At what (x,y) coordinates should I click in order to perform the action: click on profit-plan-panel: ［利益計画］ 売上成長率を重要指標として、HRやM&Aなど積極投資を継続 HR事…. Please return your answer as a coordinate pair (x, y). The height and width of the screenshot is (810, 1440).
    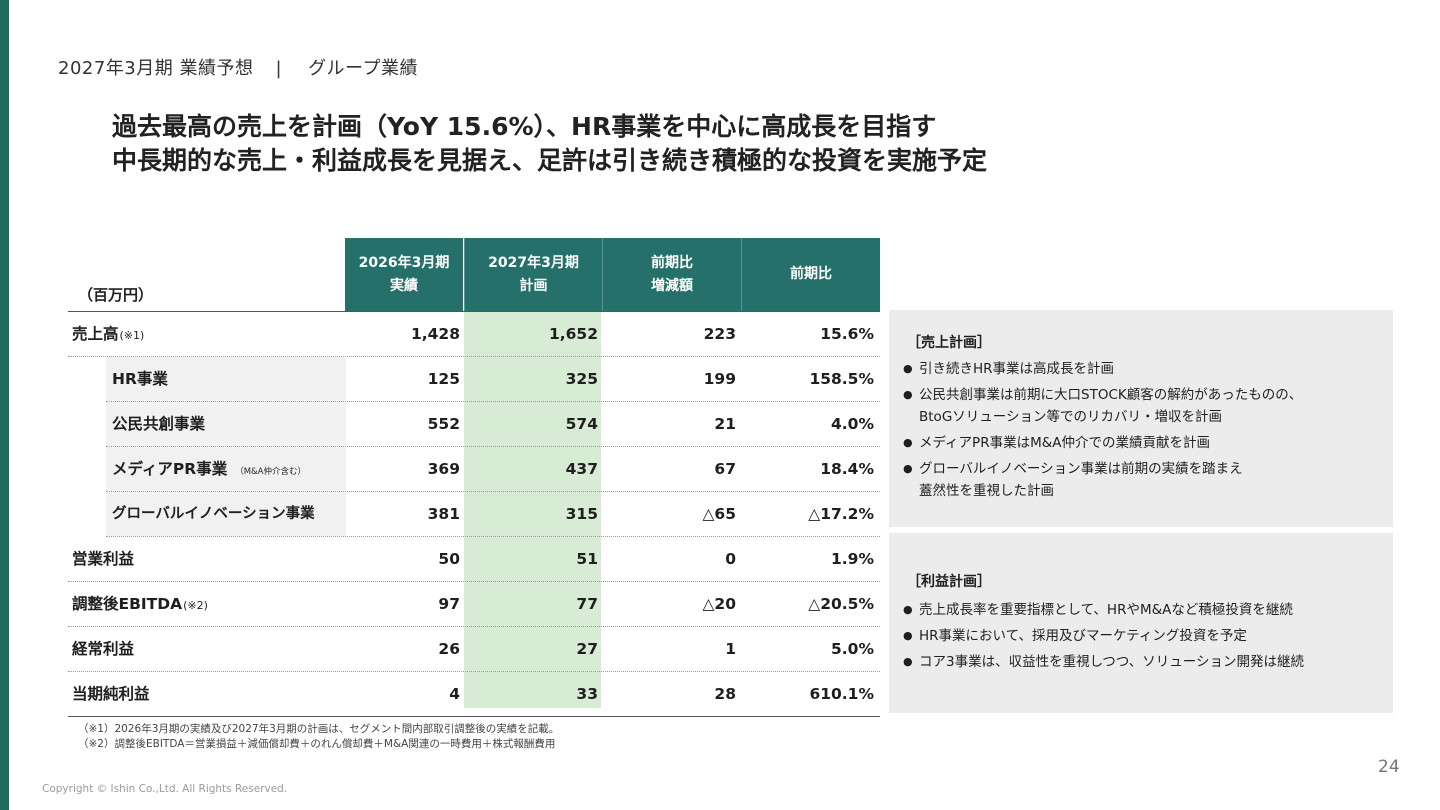
    Looking at the image, I should click on (1141, 623).